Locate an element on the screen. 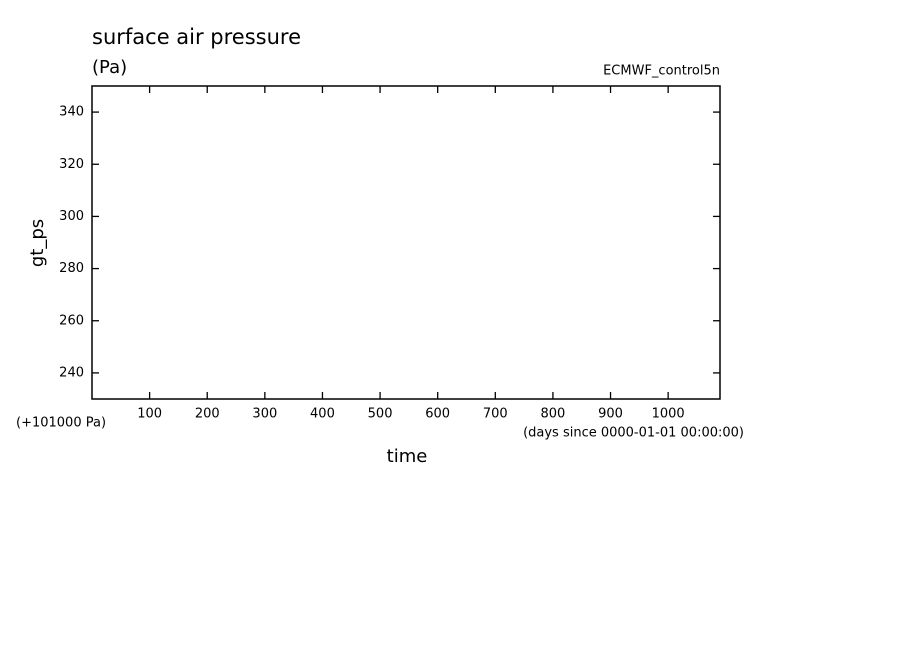  x-tick-label: 400 is located at coordinates (322, 414).